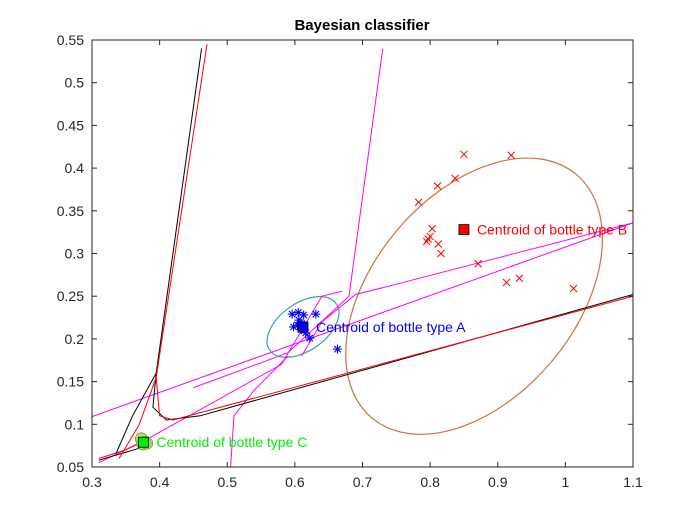 The image size is (700, 525). Describe the element at coordinates (391, 327) in the screenshot. I see `centroid-label: Centroid of bottle type A` at that location.